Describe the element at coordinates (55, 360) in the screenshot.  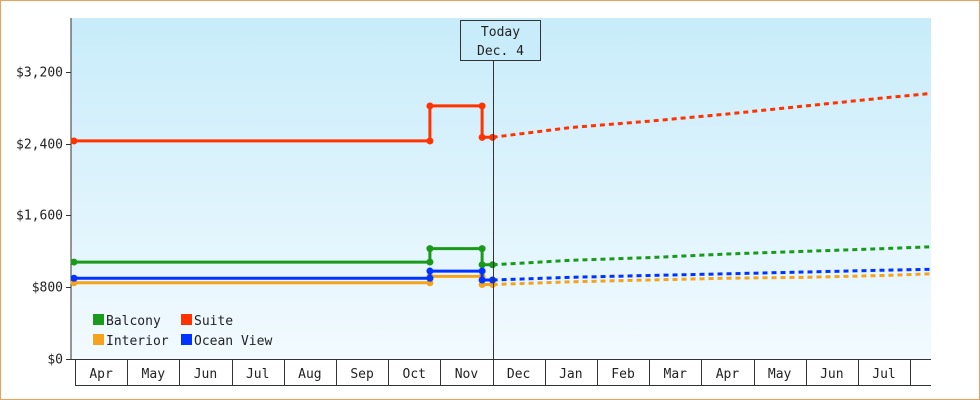
I see `y-tick-label: $0` at that location.